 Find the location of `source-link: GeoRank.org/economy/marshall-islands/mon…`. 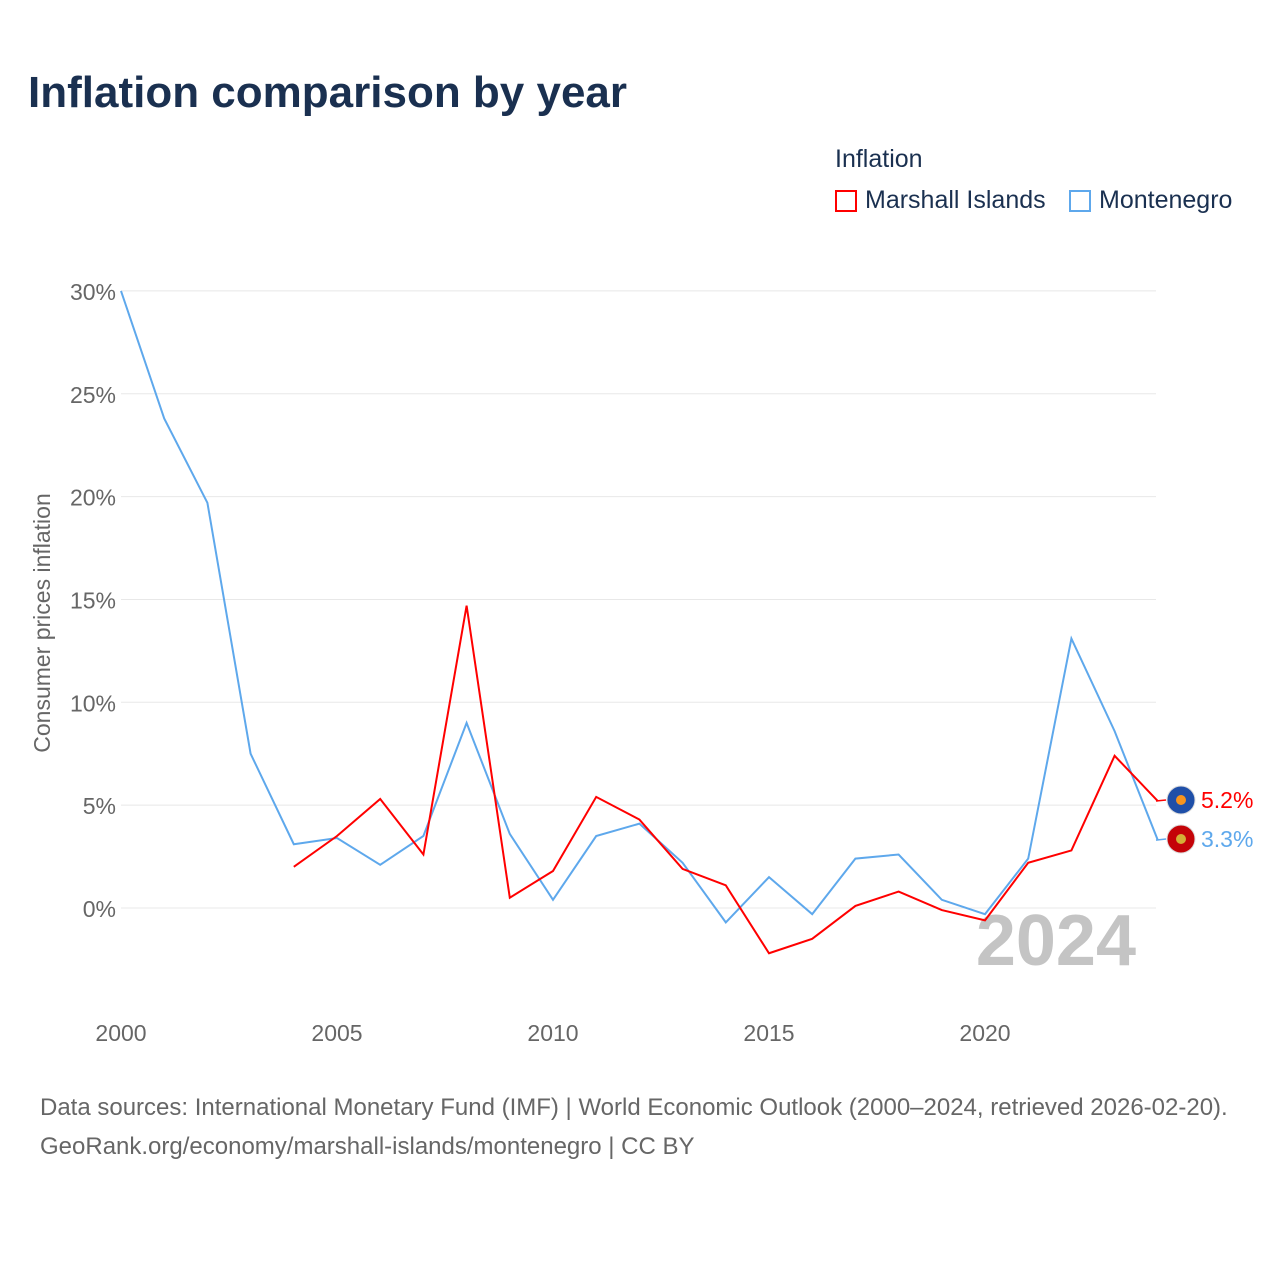

source-link: GeoRank.org/economy/marshall-islands/mon… is located at coordinates (367, 1146).